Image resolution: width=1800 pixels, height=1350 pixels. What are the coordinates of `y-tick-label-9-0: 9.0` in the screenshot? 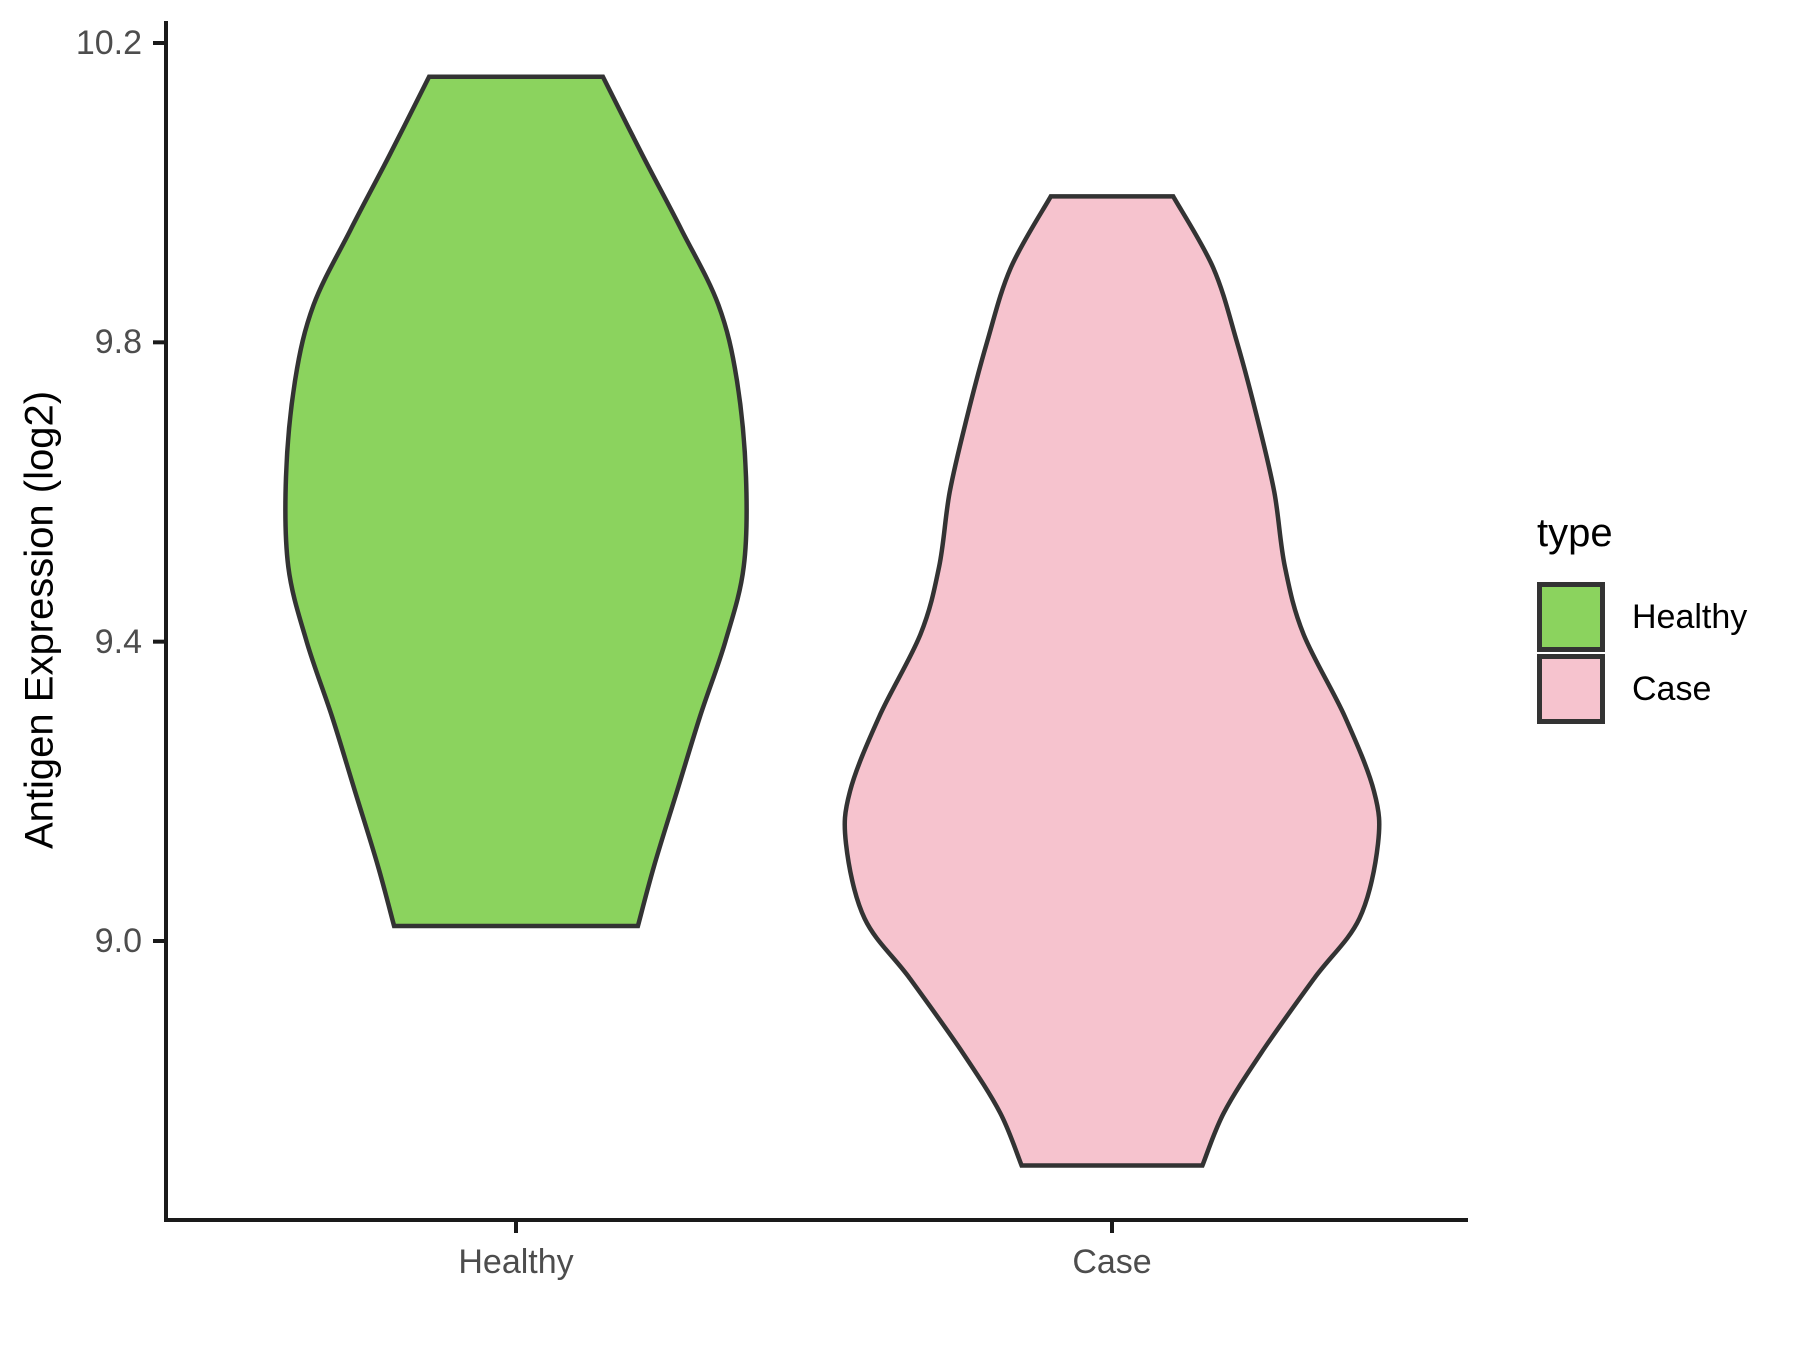 It's located at (118, 941).